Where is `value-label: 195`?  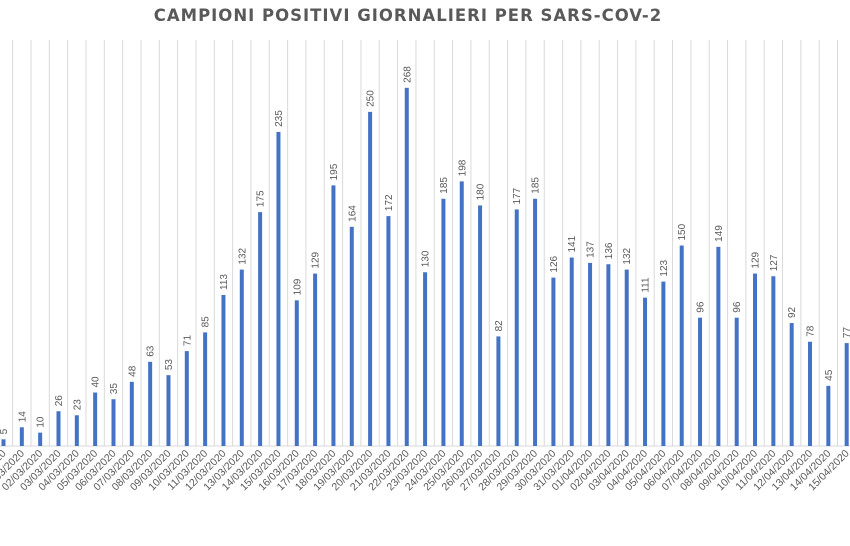 value-label: 195 is located at coordinates (334, 171).